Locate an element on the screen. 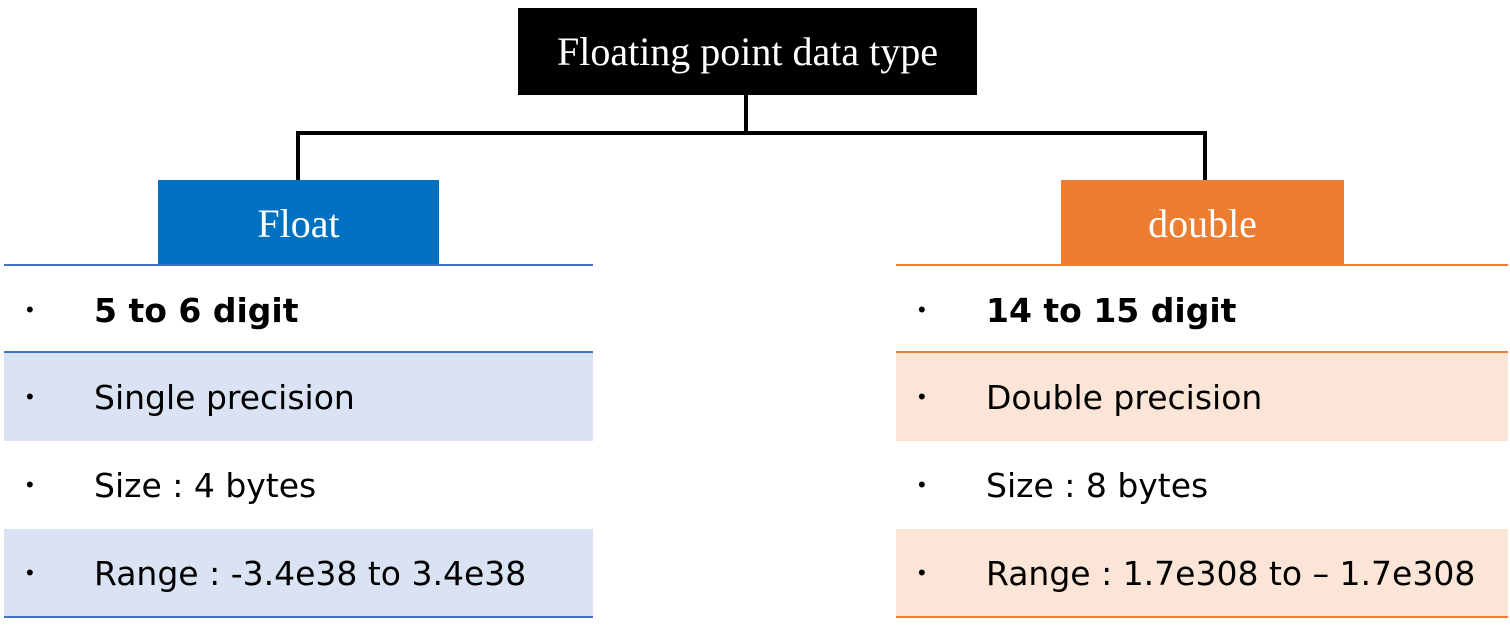 This screenshot has width=1510, height=625. table-row: • Range : -3.4e38 to 3.4e38 is located at coordinates (298, 573).